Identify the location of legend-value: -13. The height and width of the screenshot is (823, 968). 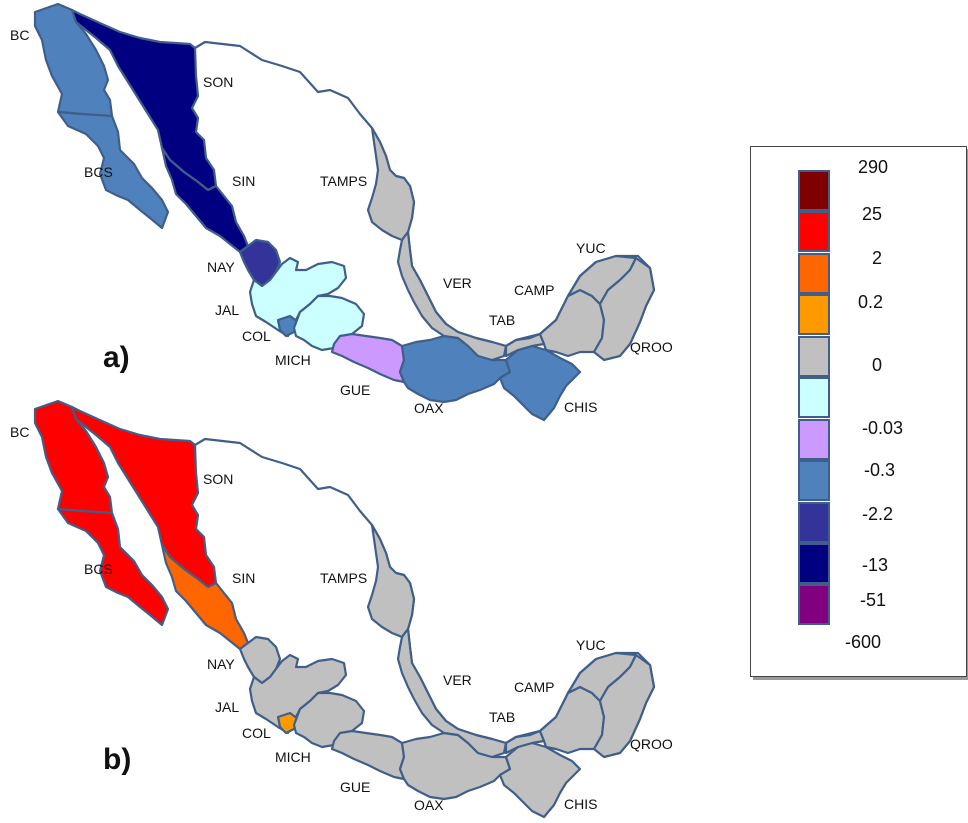
(875, 565).